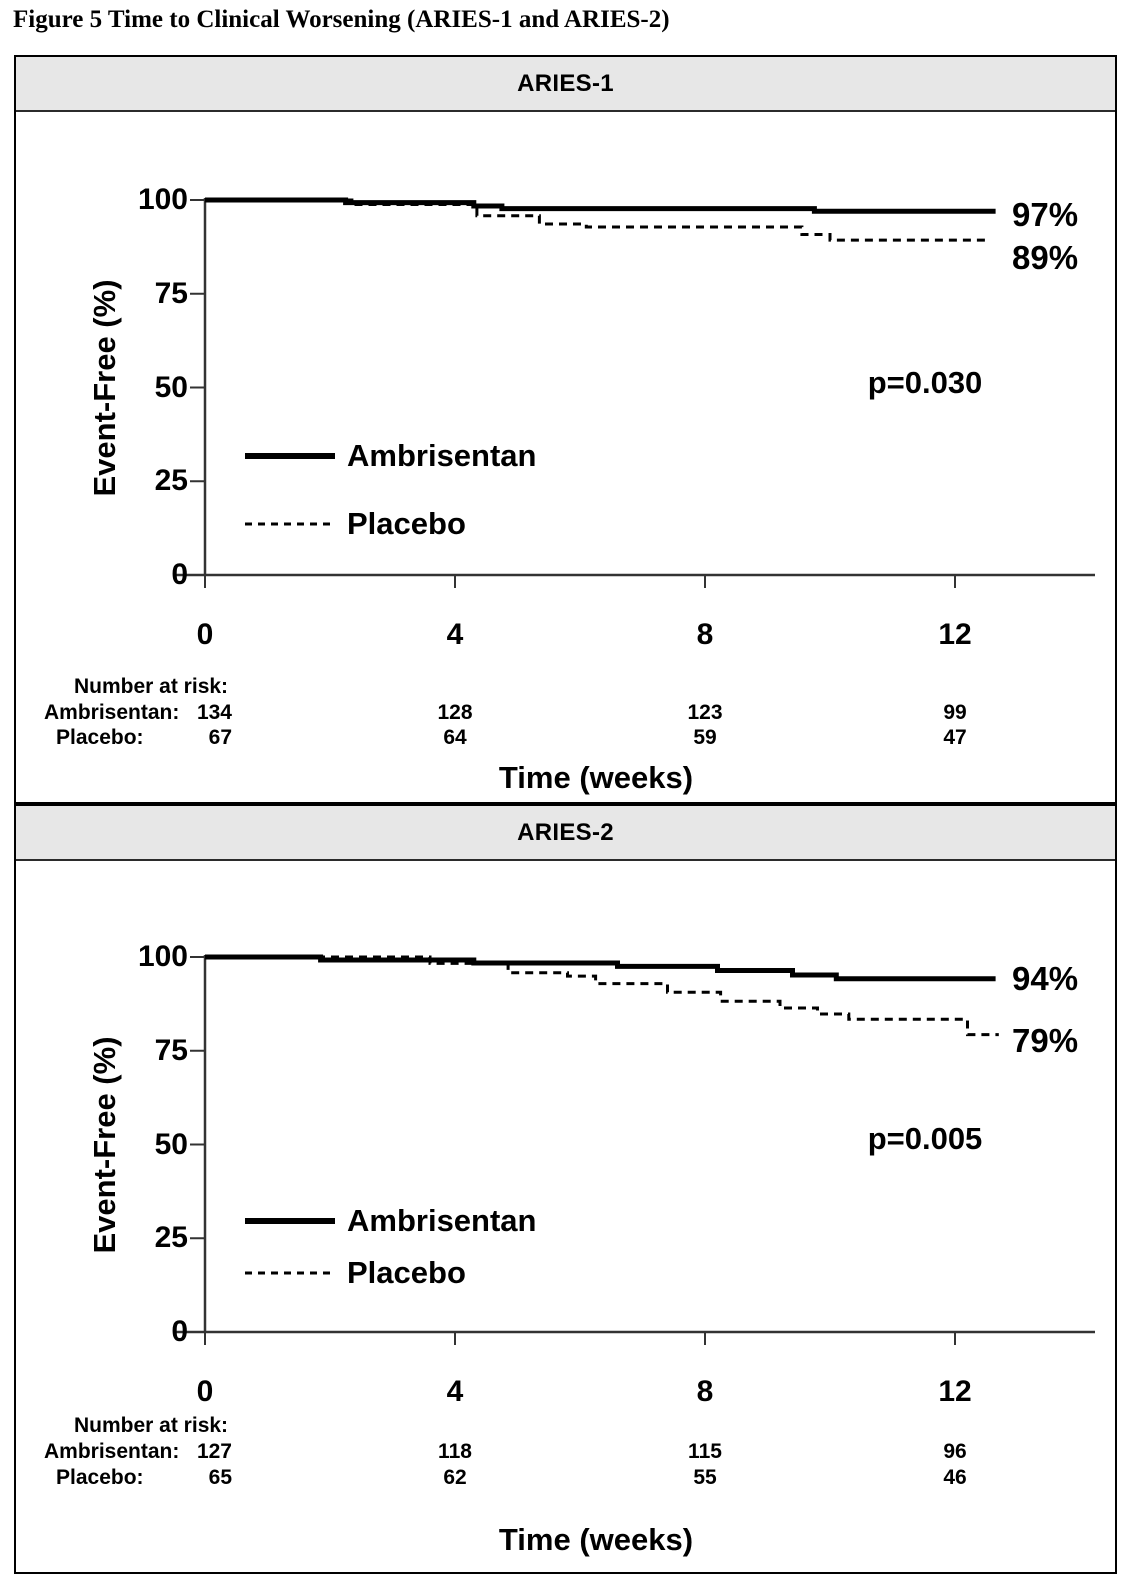  I want to click on panel-title: ARIES-2, so click(565, 833).